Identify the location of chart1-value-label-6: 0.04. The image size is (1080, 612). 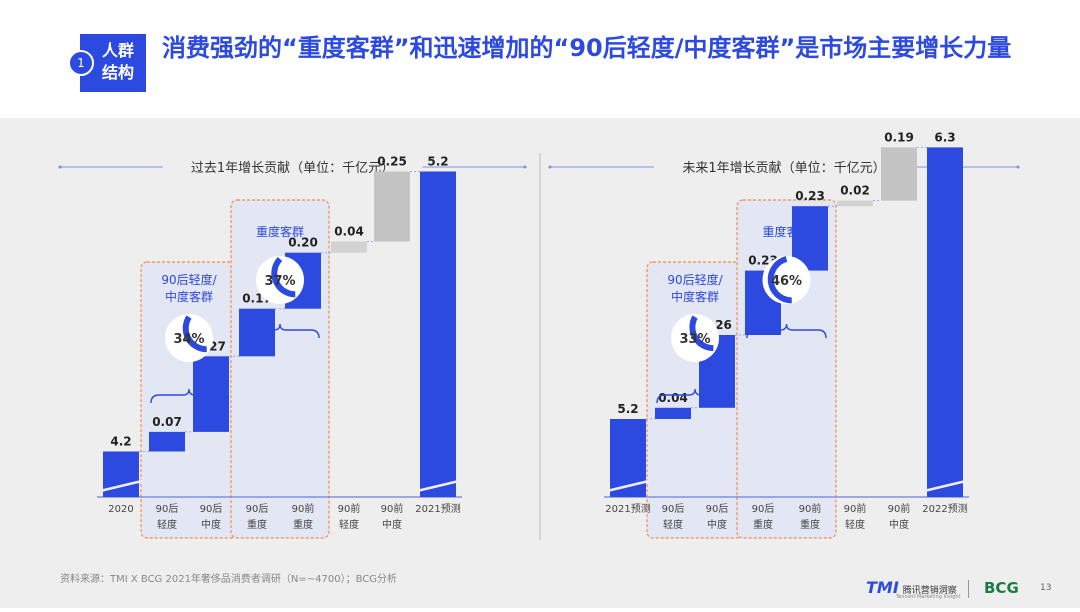
(349, 232).